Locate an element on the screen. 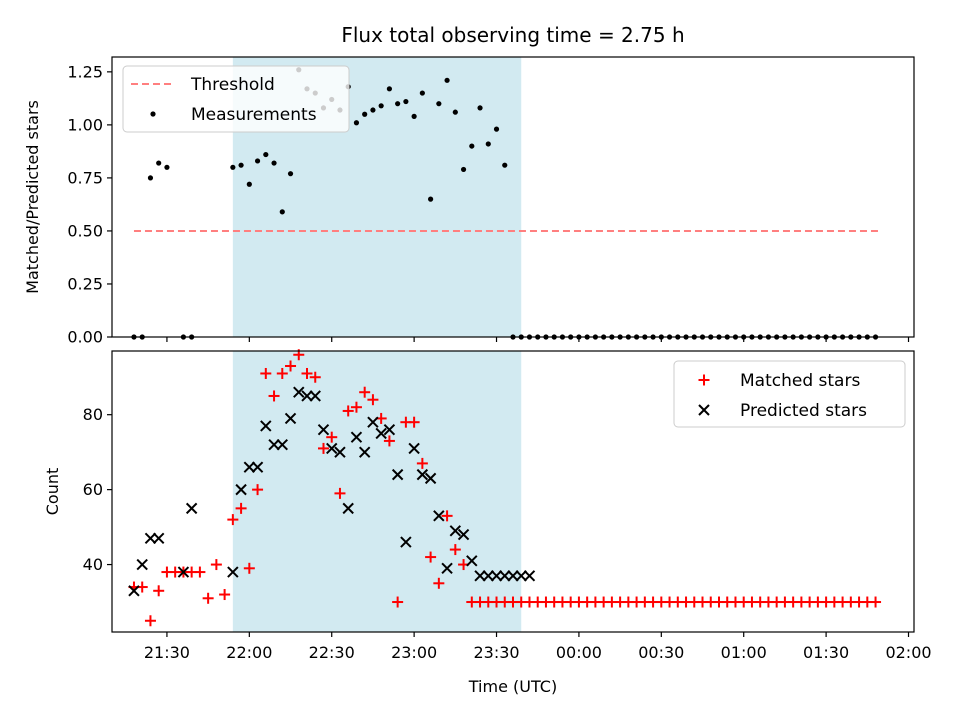 The height and width of the screenshot is (720, 960). legend-plus-mark is located at coordinates (704, 380).